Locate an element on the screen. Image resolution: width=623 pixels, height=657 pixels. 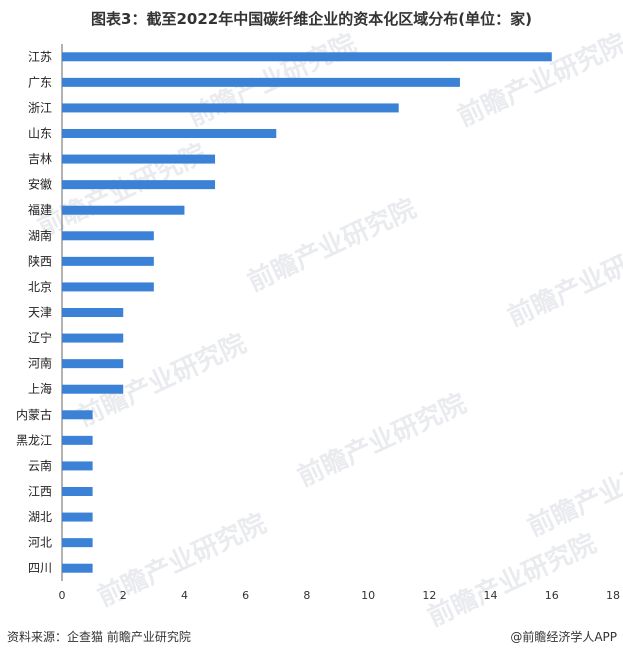
x-tick-label: 16 is located at coordinates (552, 595).